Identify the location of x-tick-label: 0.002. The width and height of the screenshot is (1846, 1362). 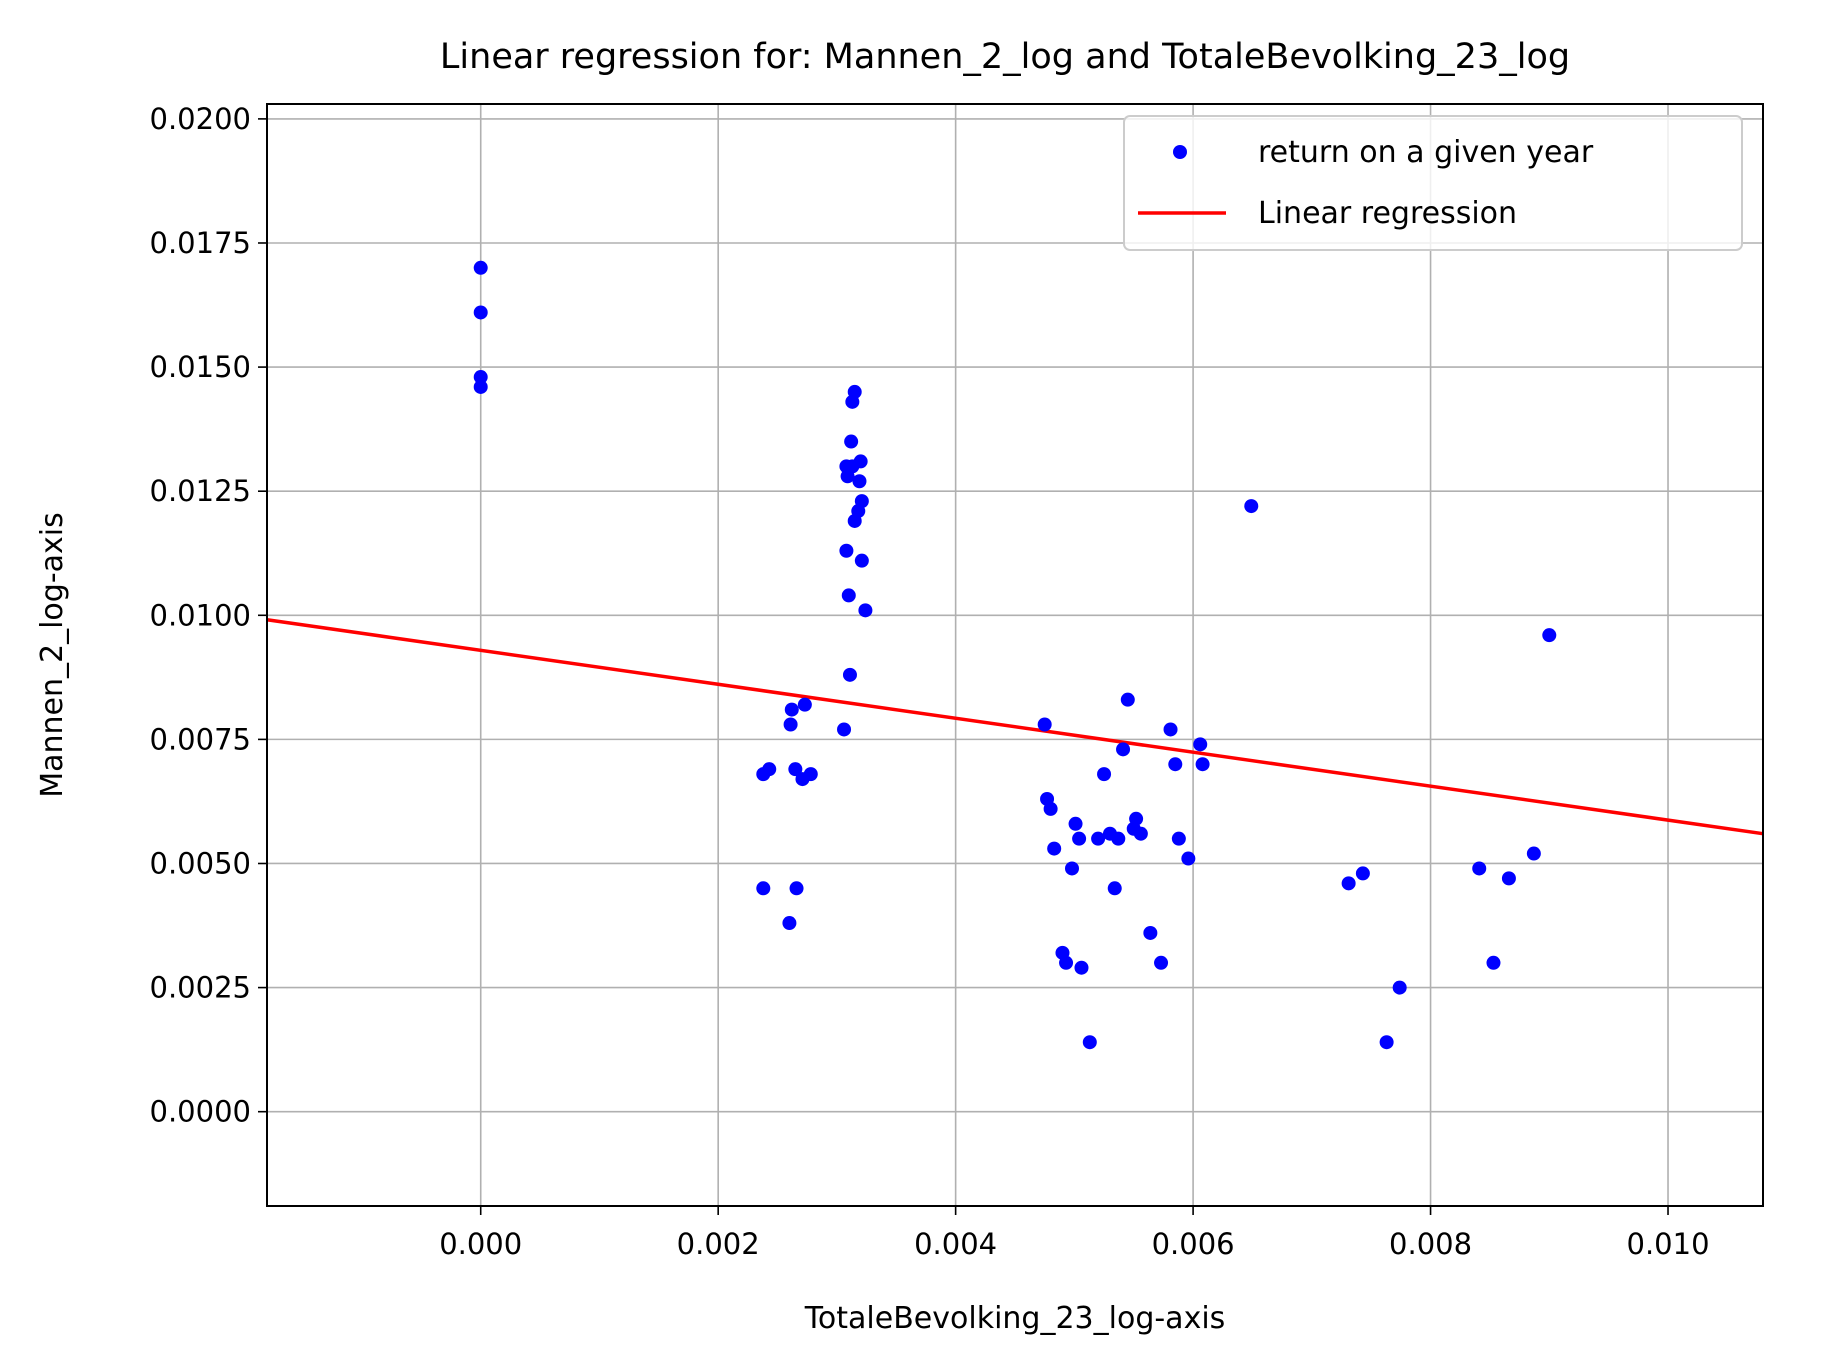
(718, 1244).